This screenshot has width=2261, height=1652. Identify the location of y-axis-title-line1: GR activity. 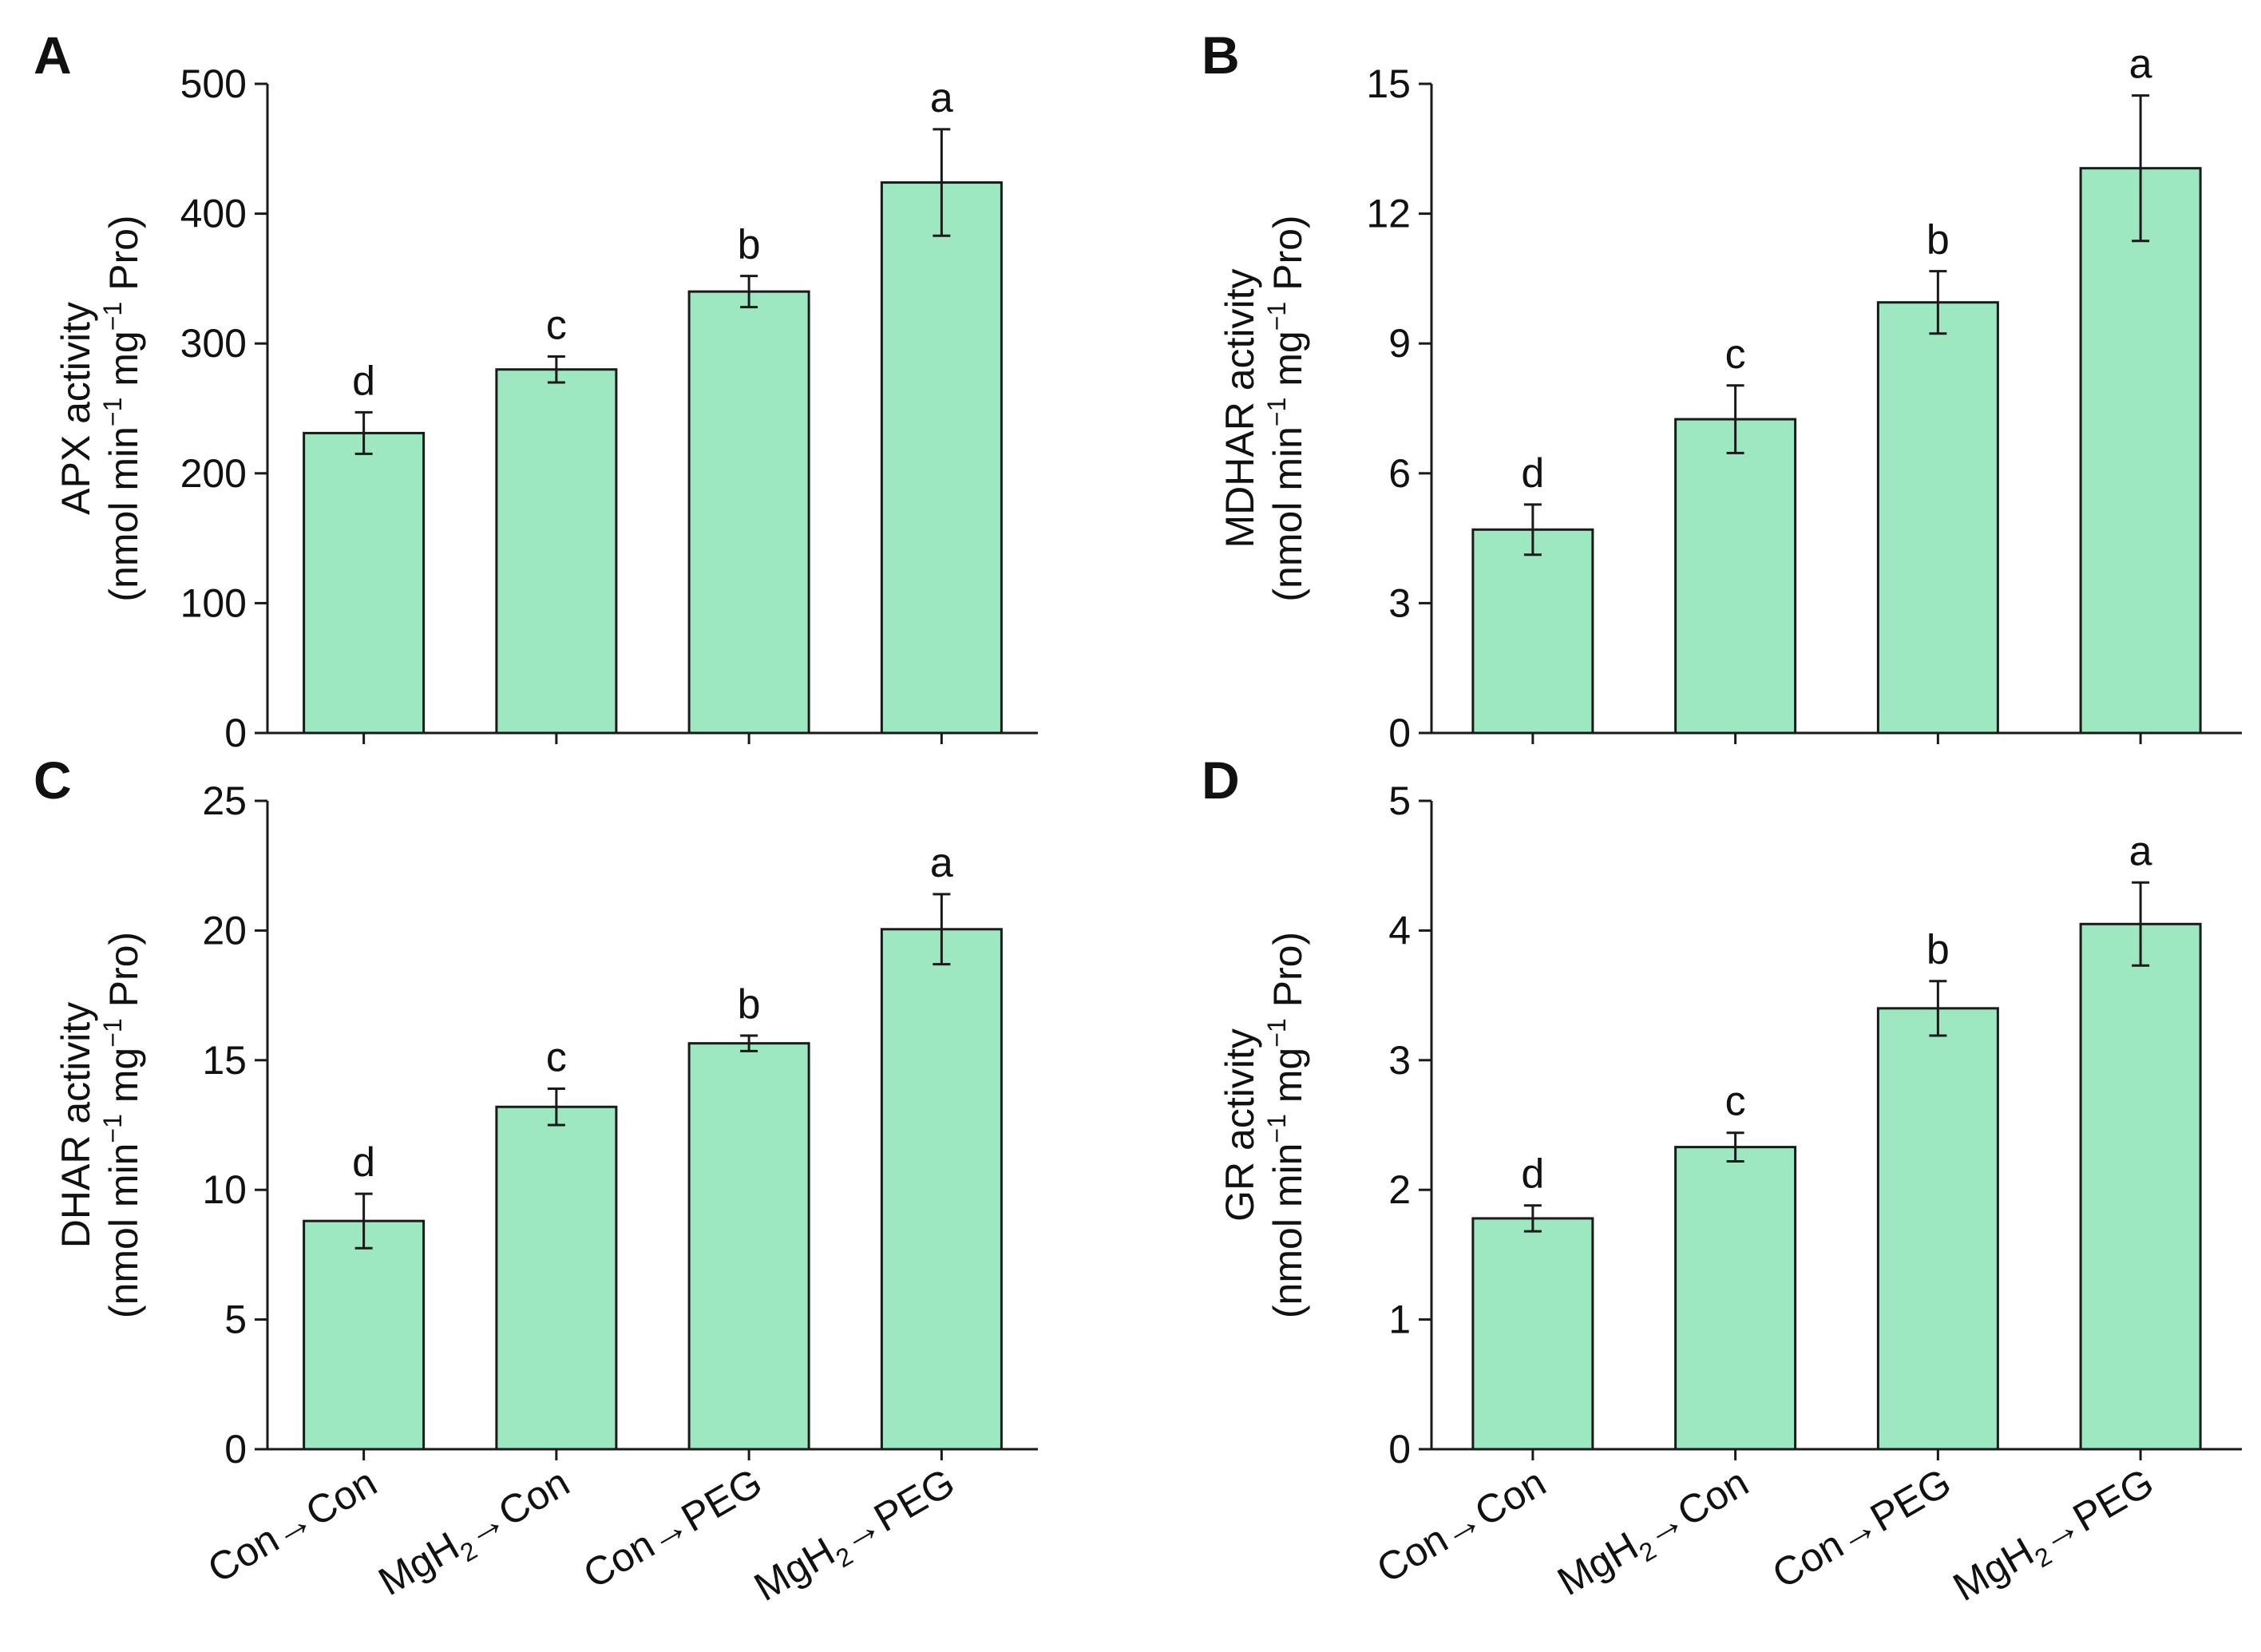
(1240, 1125).